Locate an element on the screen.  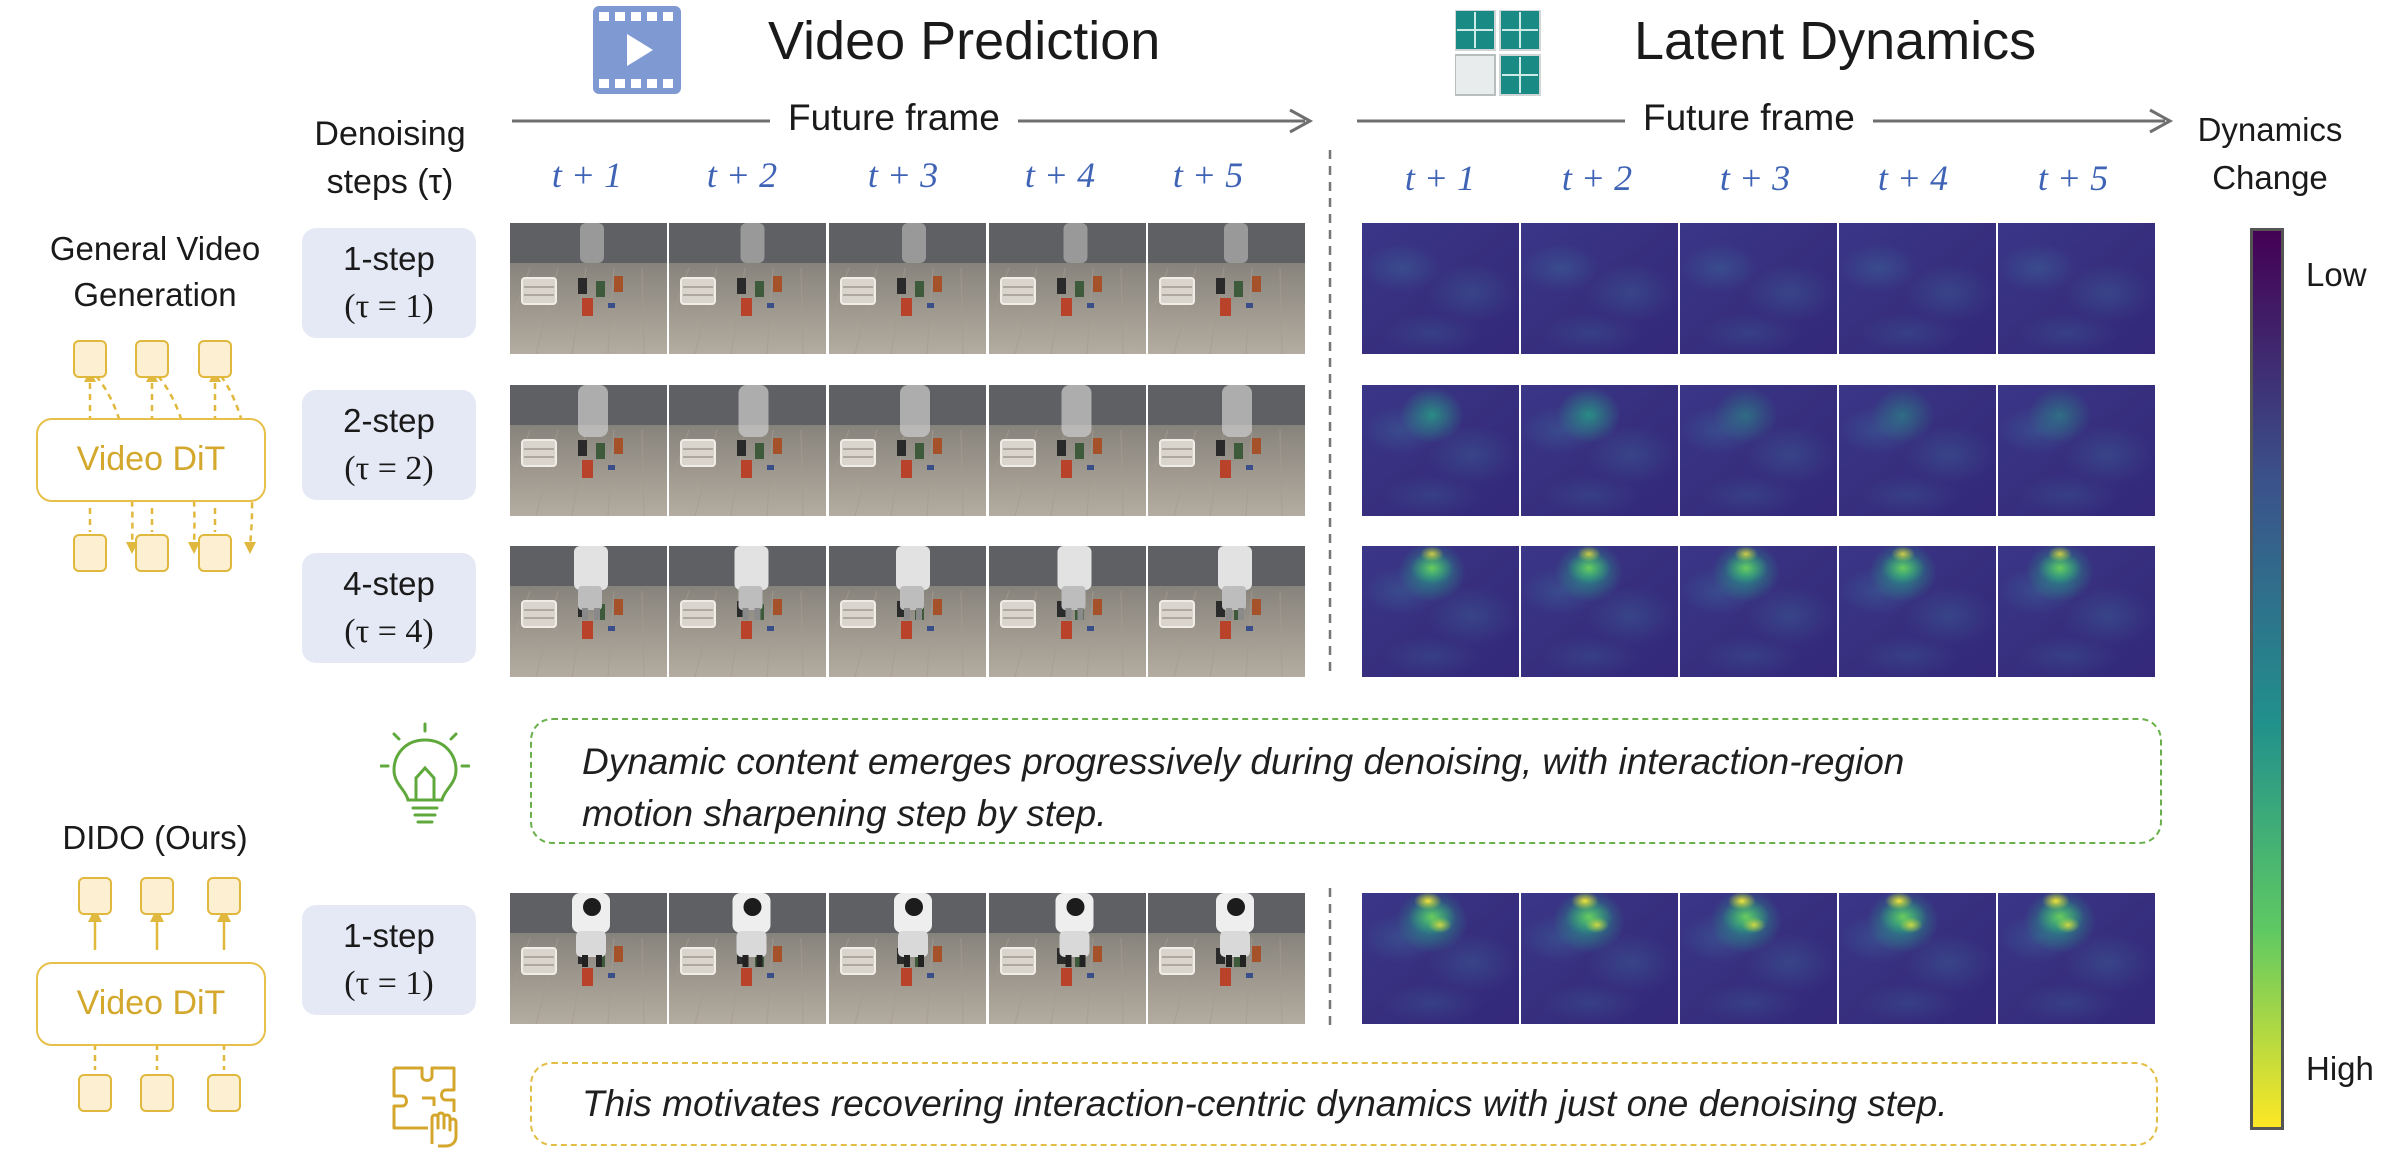
general-title-line1: General Video is located at coordinates (155, 248).